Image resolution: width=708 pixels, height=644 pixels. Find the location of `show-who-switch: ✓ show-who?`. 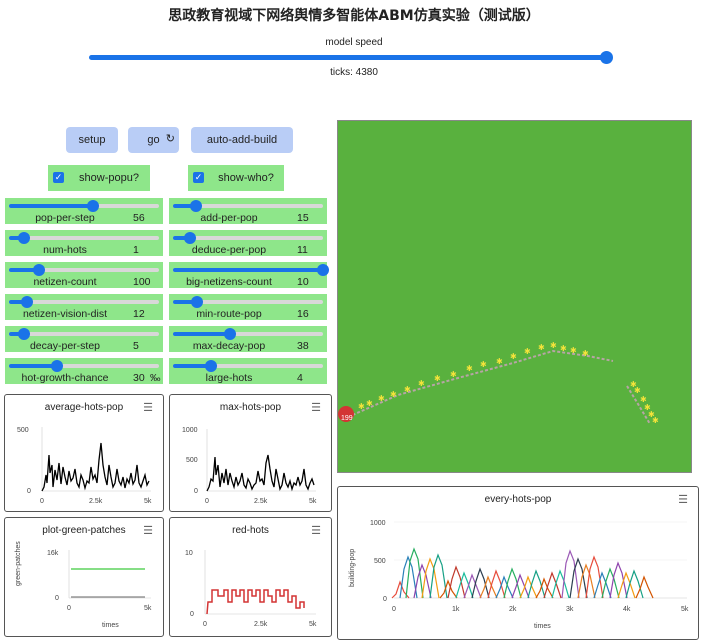

show-who-switch: ✓ show-who? is located at coordinates (236, 178).